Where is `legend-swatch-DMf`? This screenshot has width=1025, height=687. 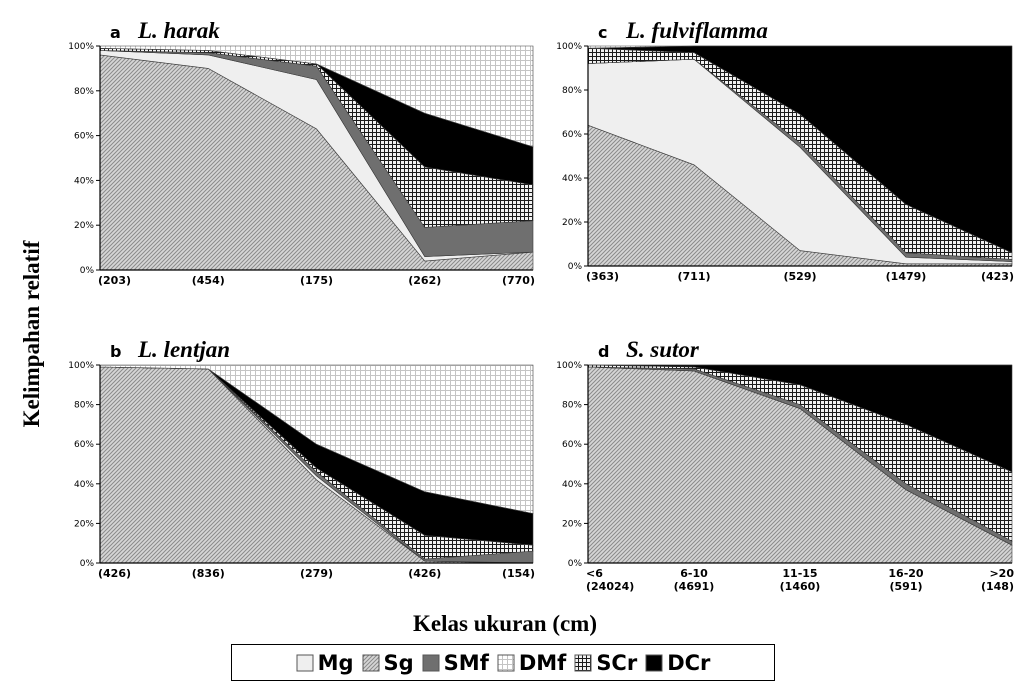 legend-swatch-DMf is located at coordinates (506, 662).